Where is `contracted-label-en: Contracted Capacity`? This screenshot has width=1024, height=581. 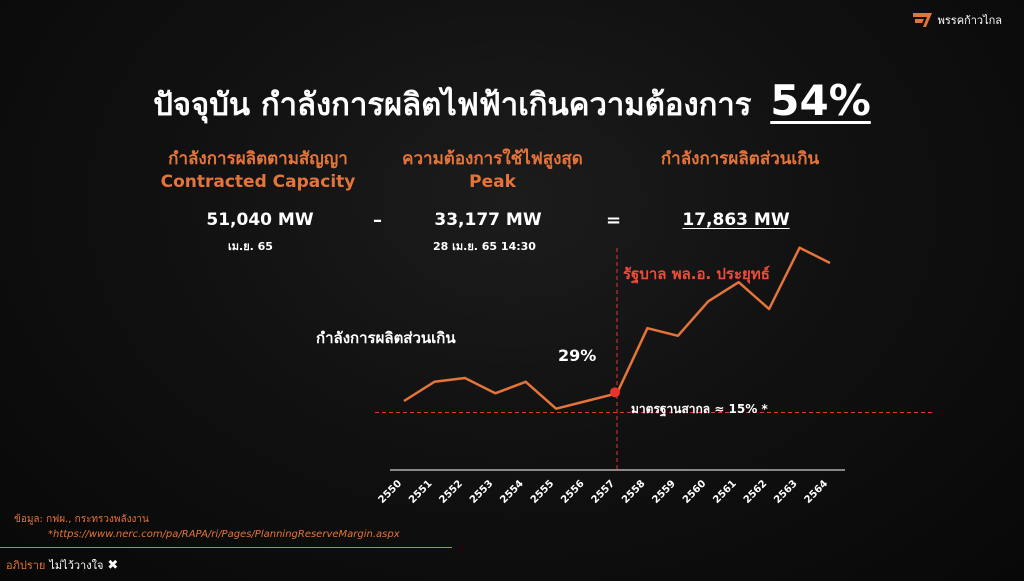
contracted-label-en: Contracted Capacity is located at coordinates (258, 182).